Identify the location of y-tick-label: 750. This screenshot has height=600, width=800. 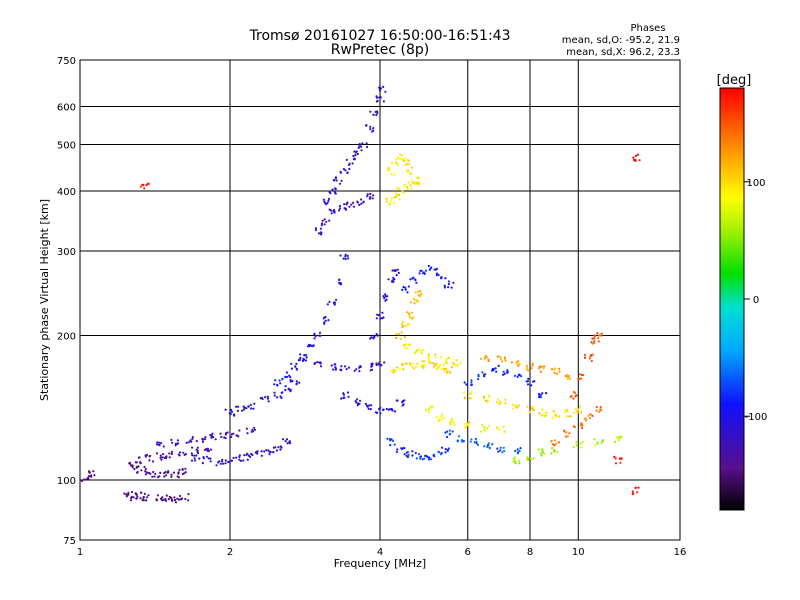
(66, 61).